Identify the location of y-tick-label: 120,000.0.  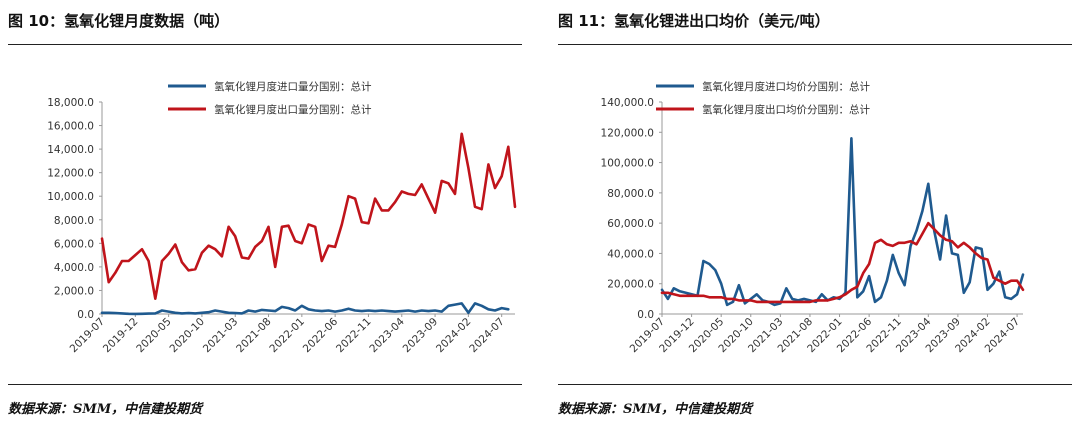
(627, 133).